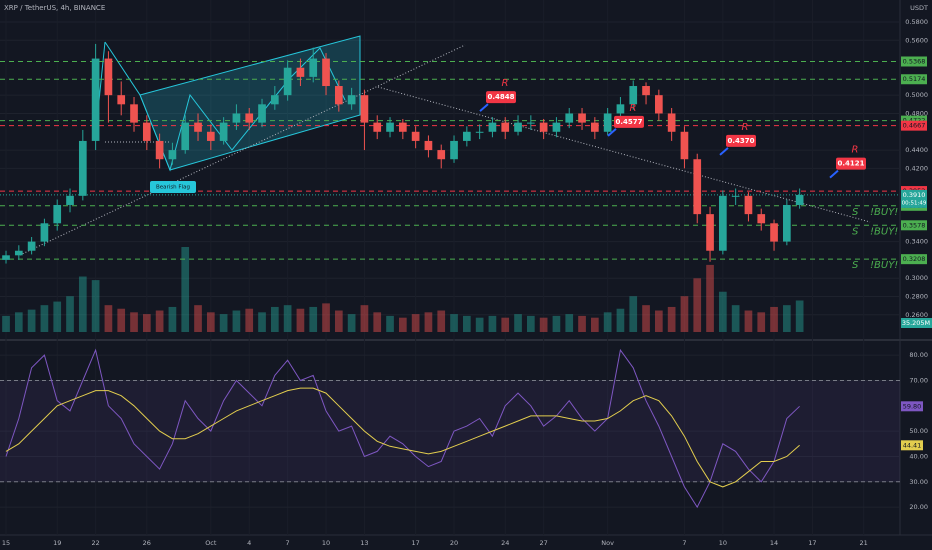  Describe the element at coordinates (918, 456) in the screenshot. I see `y-tick-label: 40.00` at that location.